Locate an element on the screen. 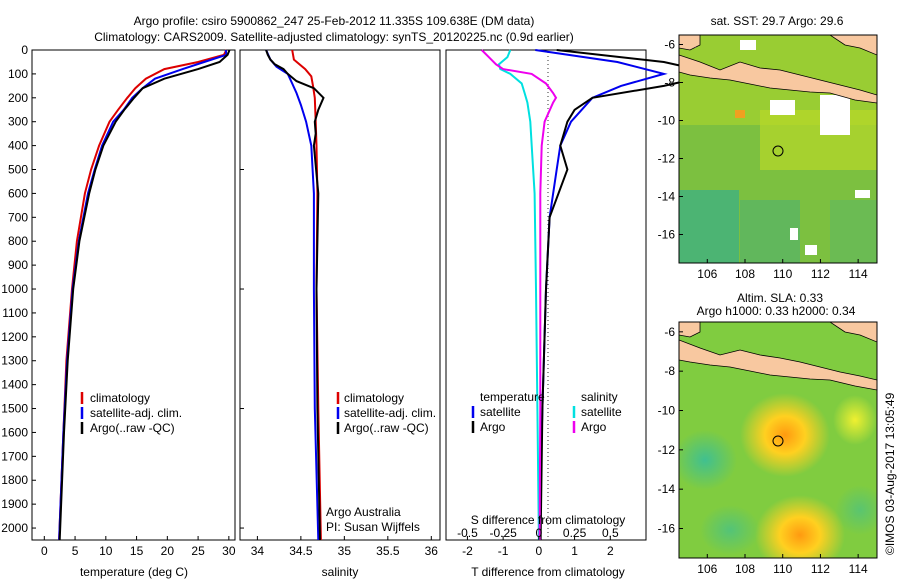  y-tick-label: 1800 is located at coordinates (14, 480).